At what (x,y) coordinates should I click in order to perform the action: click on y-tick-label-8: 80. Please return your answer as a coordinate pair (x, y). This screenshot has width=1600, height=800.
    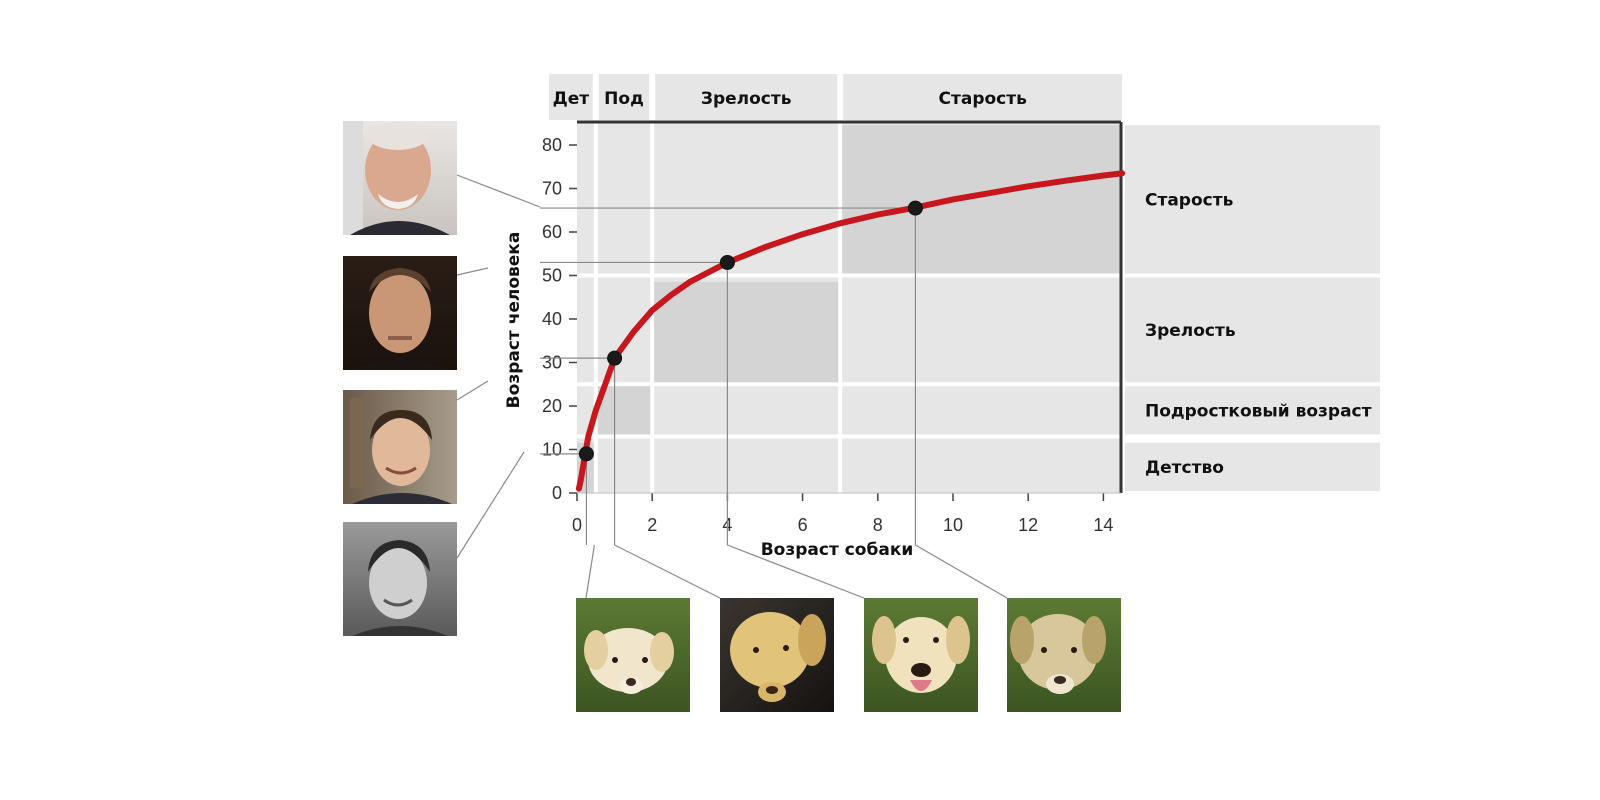
    Looking at the image, I should click on (552, 145).